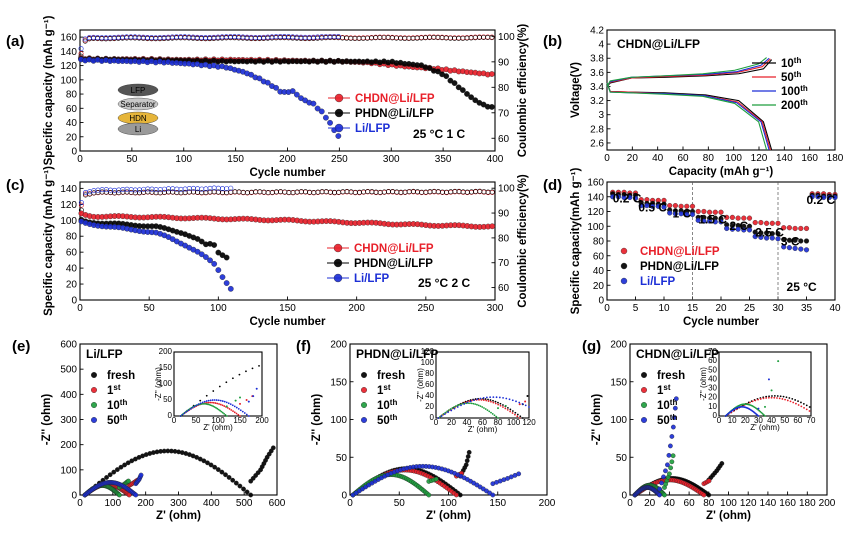 Image resolution: width=865 pixels, height=536 pixels. What do you see at coordinates (504, 288) in the screenshot?
I see `y-right-tick-label: 60` at bounding box center [504, 288].